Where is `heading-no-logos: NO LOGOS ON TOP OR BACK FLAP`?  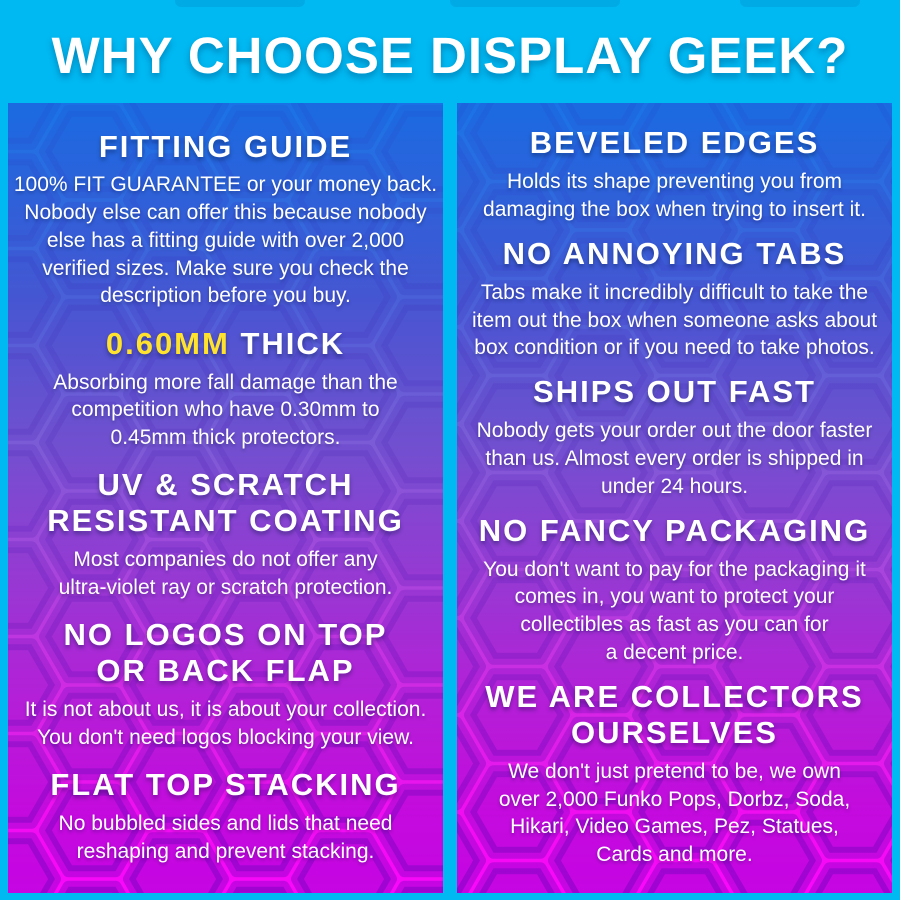 heading-no-logos: NO LOGOS ON TOP OR BACK FLAP is located at coordinates (225, 653).